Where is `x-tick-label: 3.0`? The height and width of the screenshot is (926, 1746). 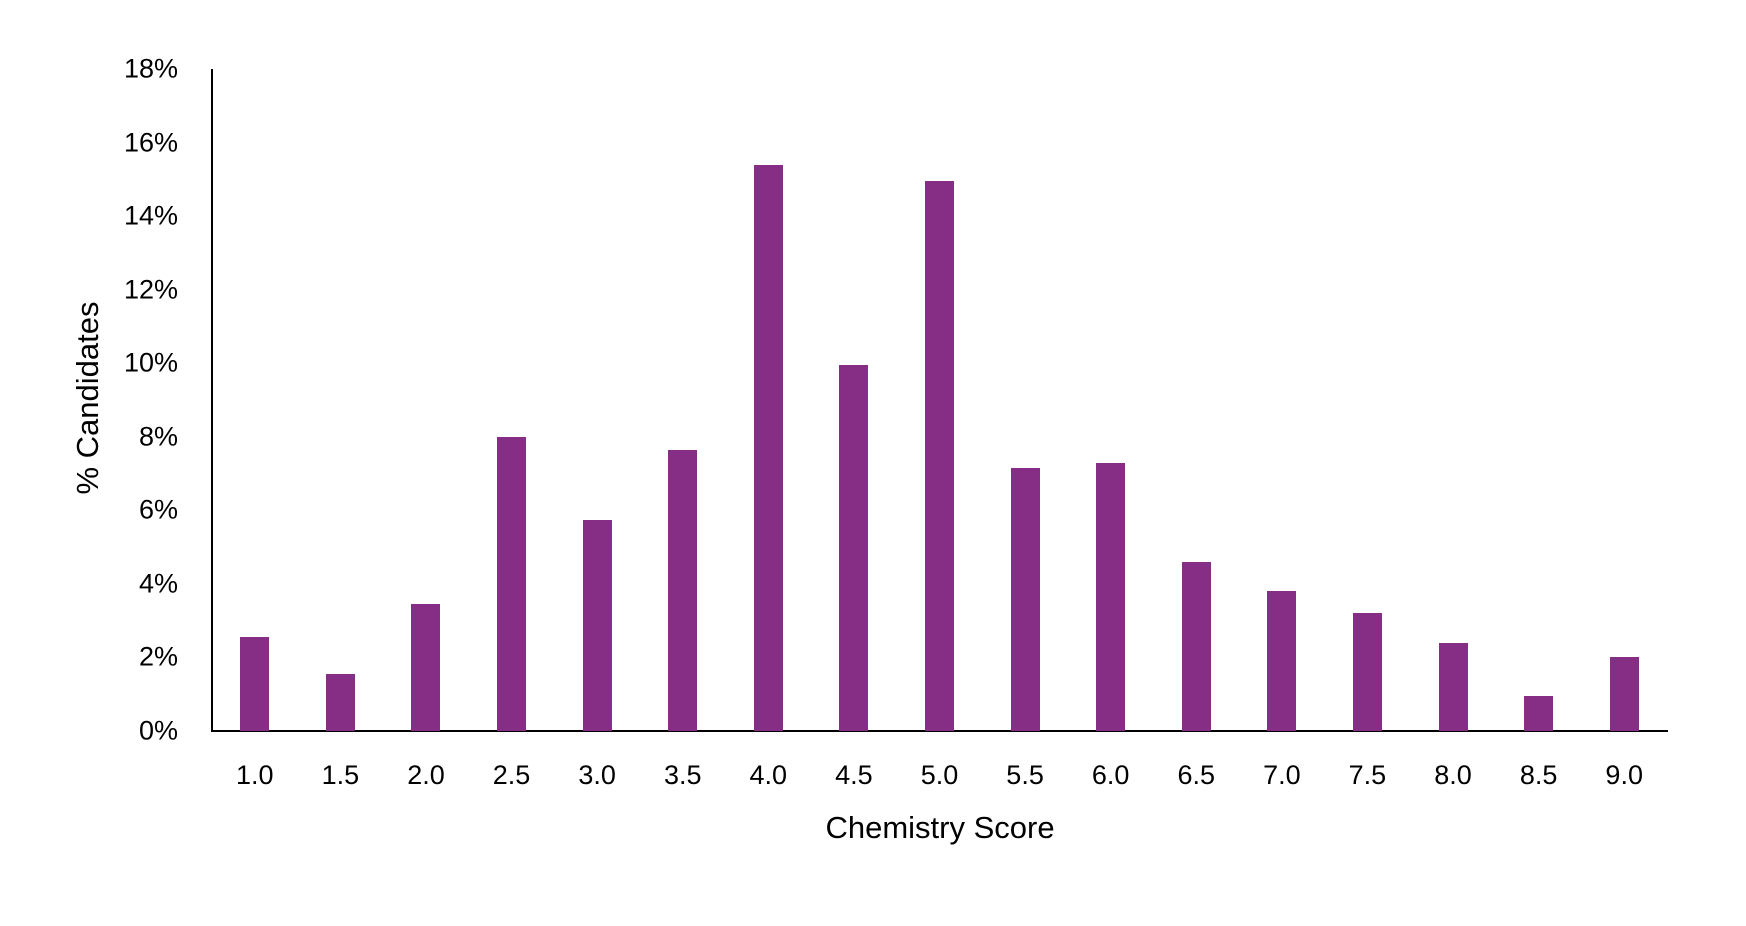
x-tick-label: 3.0 is located at coordinates (597, 775).